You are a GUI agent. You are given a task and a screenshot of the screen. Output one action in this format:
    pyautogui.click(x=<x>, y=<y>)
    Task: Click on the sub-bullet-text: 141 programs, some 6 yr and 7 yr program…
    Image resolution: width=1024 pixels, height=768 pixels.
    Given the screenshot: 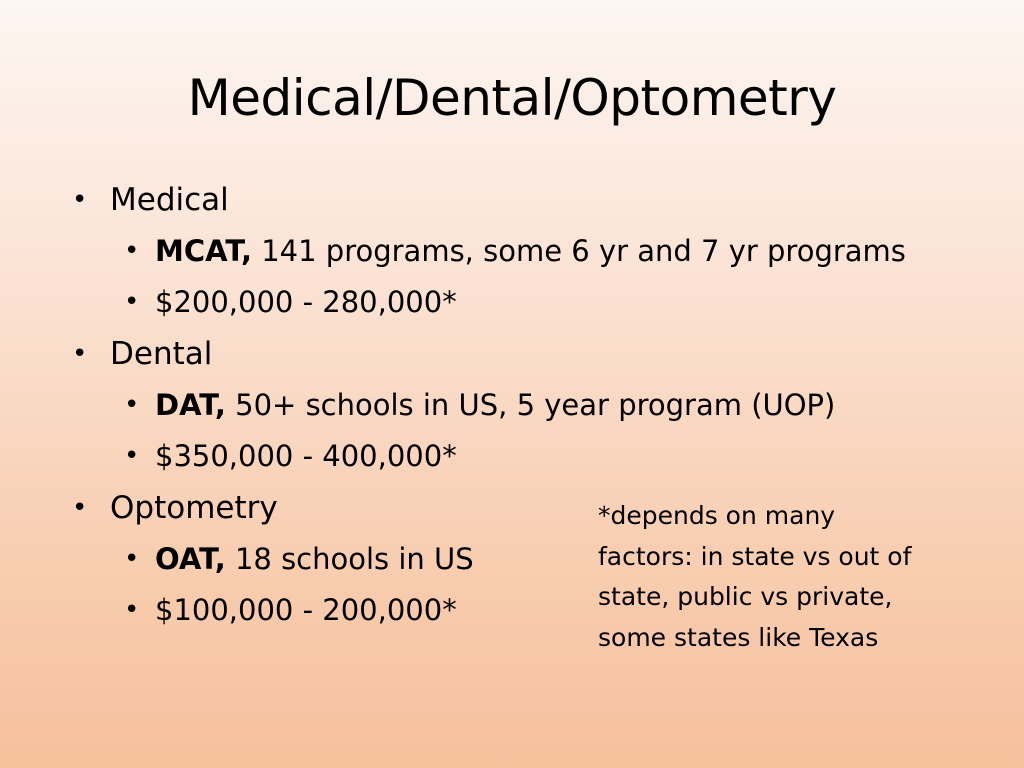 What is the action you would take?
    pyautogui.click(x=579, y=251)
    